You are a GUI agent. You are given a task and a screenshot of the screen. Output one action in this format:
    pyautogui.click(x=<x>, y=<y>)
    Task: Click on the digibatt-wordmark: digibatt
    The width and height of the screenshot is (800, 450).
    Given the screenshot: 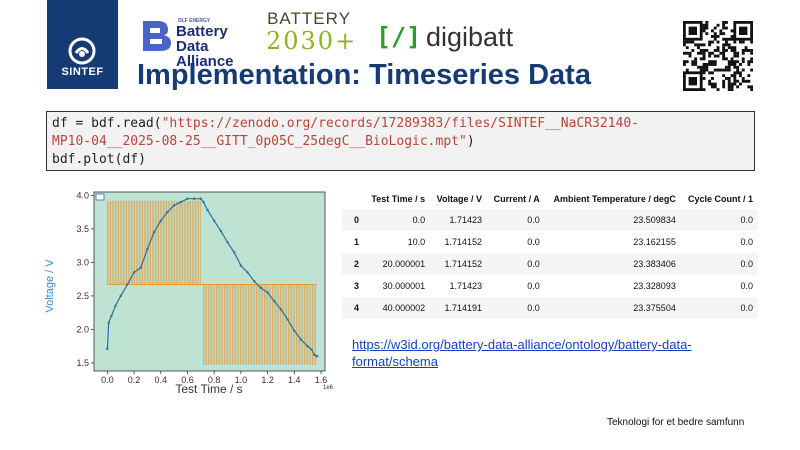 What is the action you would take?
    pyautogui.click(x=470, y=37)
    